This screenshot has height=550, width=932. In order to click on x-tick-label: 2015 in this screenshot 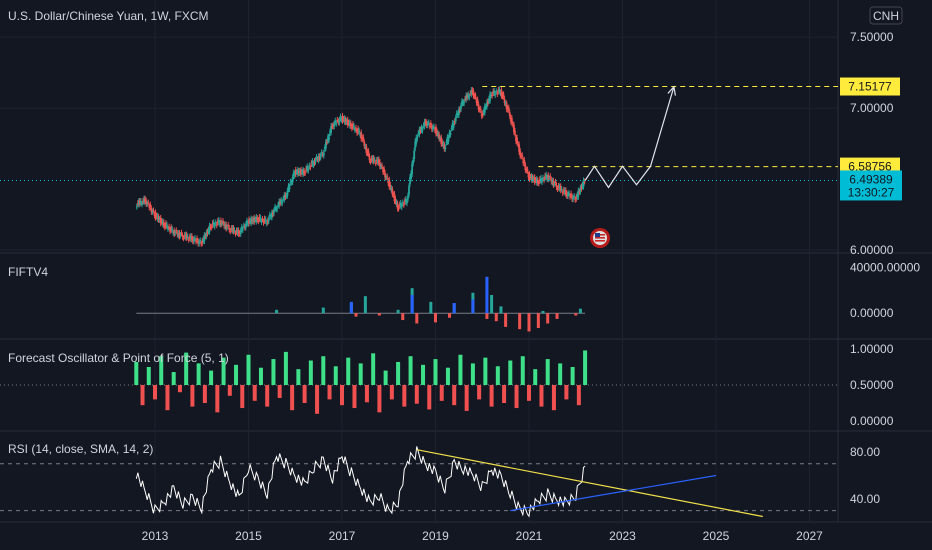, I will do `click(248, 536)`.